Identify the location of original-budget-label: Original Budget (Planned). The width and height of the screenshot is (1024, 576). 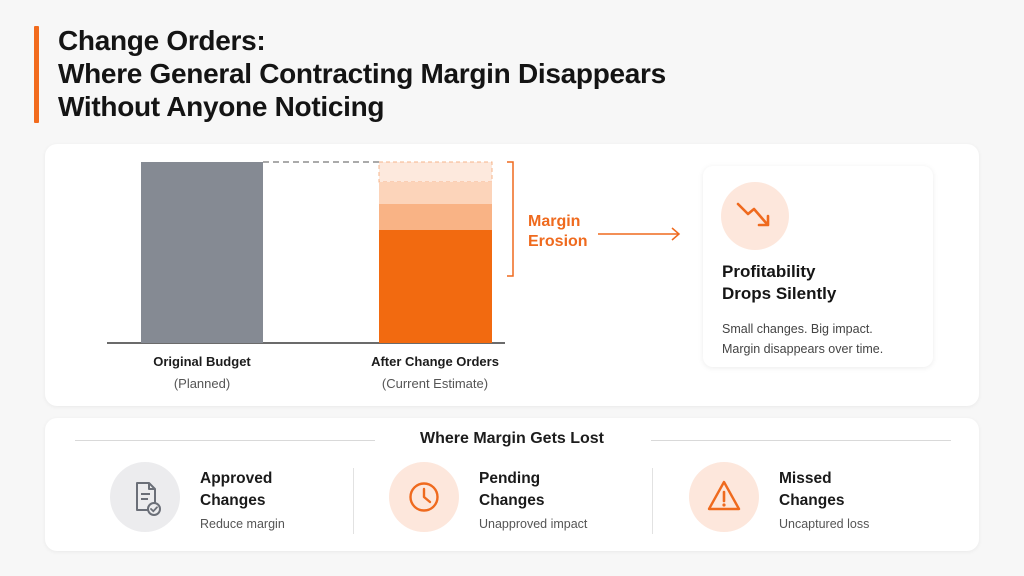
(202, 373).